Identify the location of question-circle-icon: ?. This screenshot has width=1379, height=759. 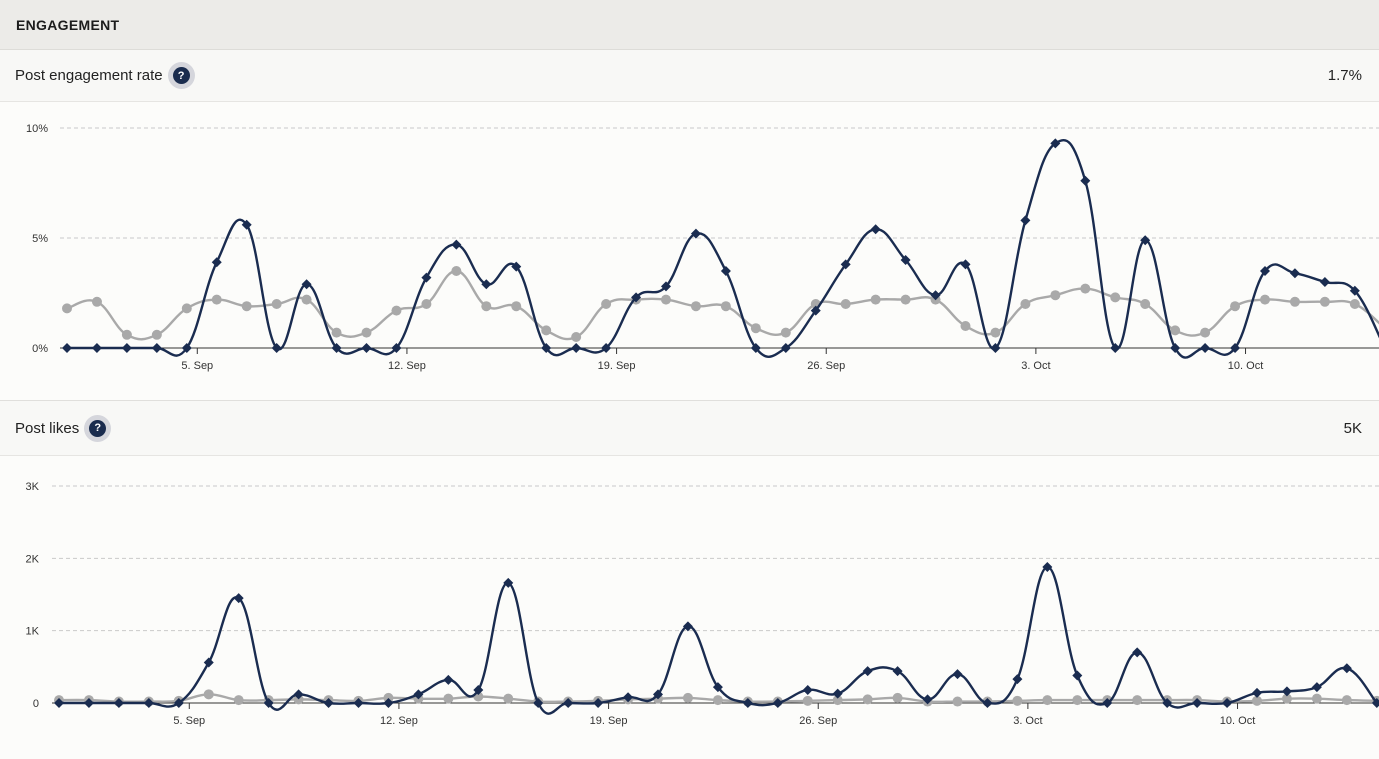
(98, 428).